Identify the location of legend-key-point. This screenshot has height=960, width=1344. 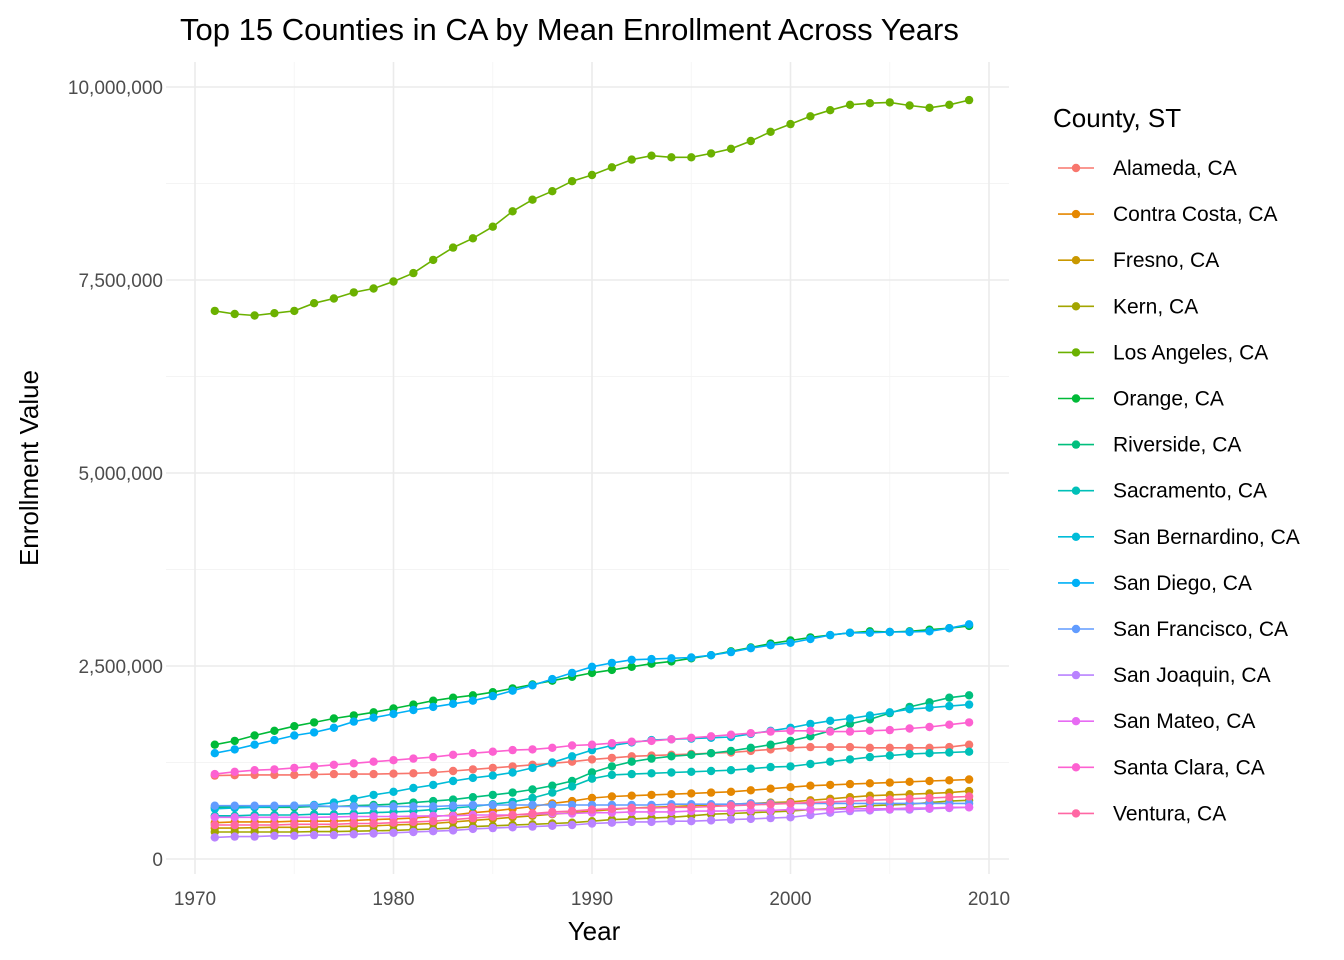
(1076, 490).